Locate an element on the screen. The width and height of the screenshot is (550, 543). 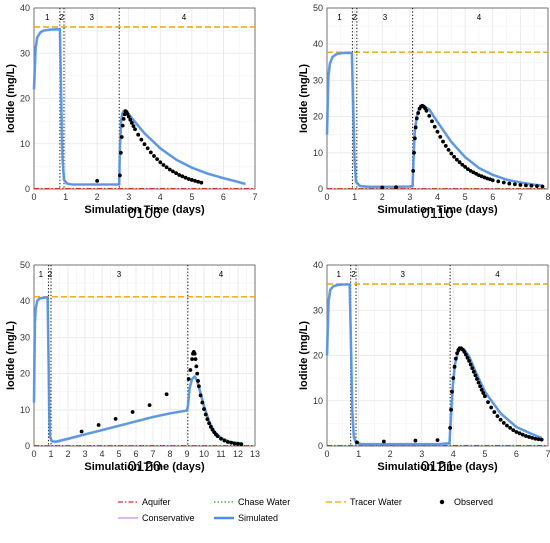
x-tick-label: 5 is located at coordinates (191, 197).